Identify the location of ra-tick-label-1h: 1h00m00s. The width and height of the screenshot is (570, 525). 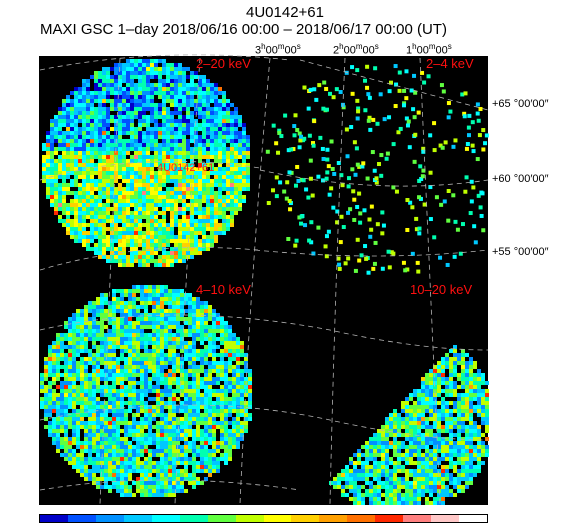
(429, 49).